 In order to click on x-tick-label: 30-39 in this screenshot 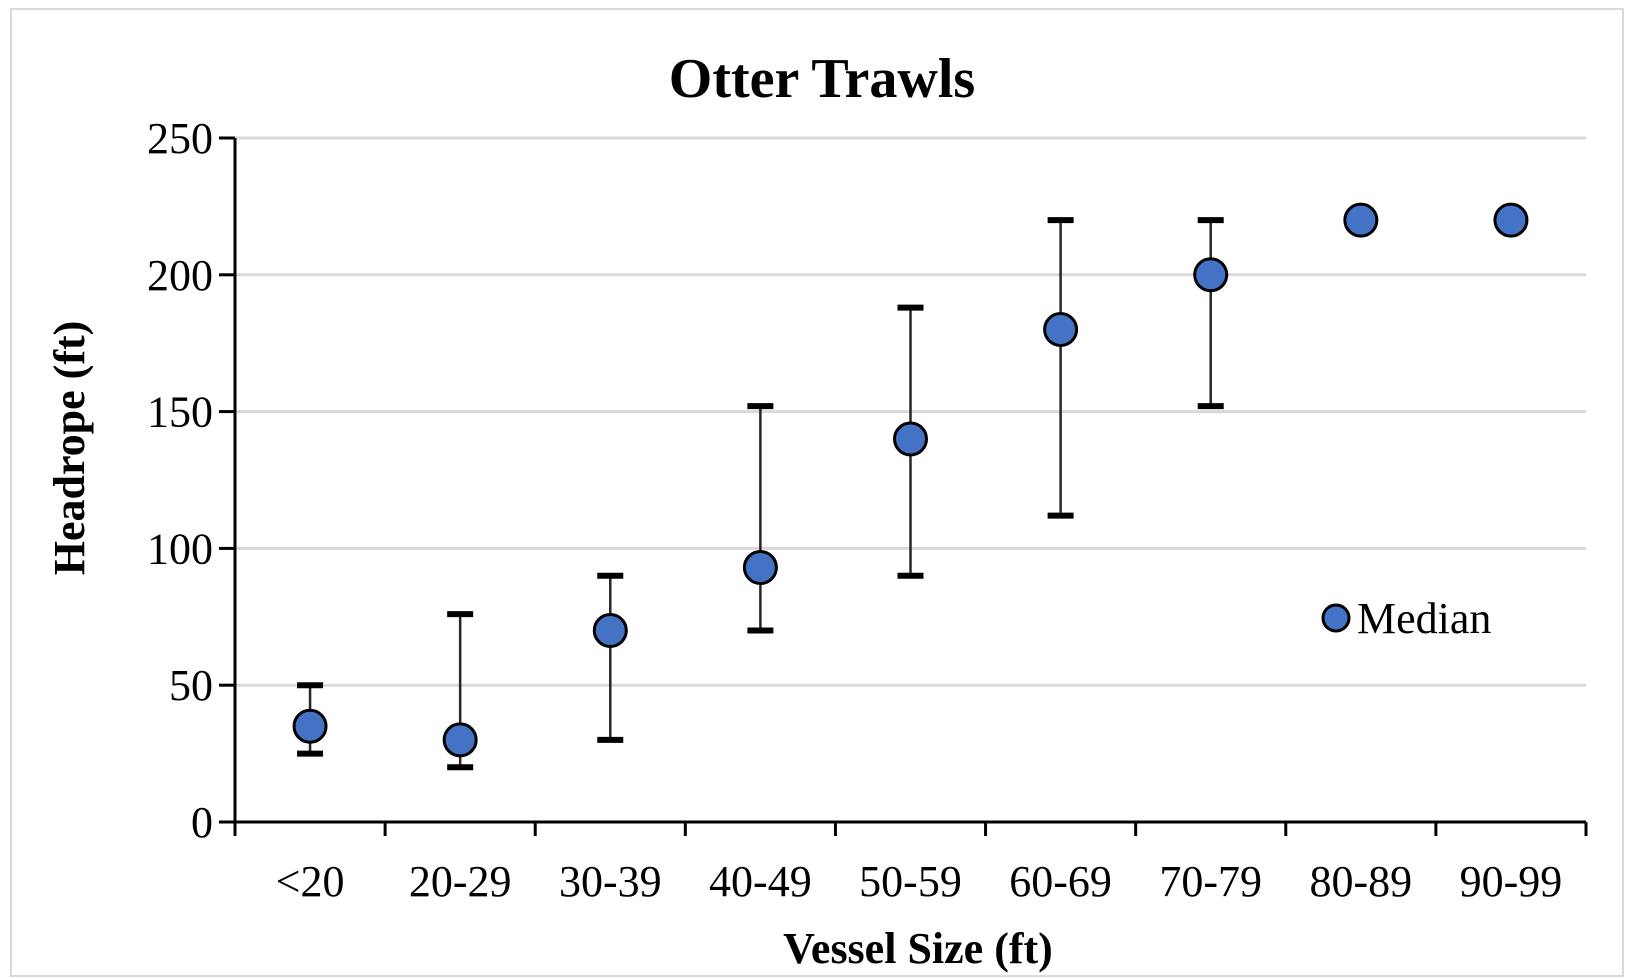, I will do `click(610, 881)`.